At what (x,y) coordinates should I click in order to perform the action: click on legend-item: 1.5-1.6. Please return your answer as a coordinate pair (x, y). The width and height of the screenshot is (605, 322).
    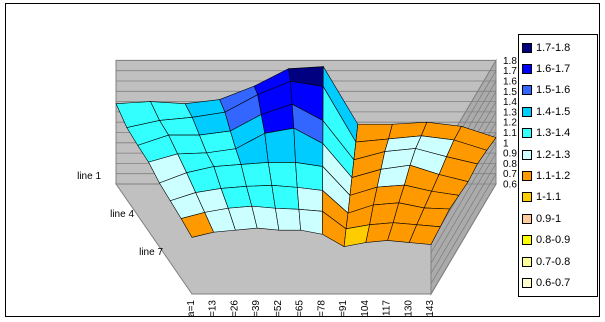
    Looking at the image, I should click on (558, 90).